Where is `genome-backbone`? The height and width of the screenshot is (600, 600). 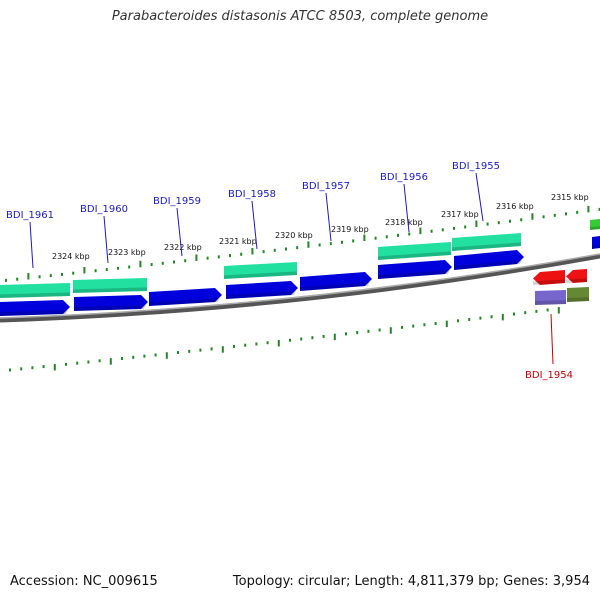
genome-backbone is located at coordinates (300, 288).